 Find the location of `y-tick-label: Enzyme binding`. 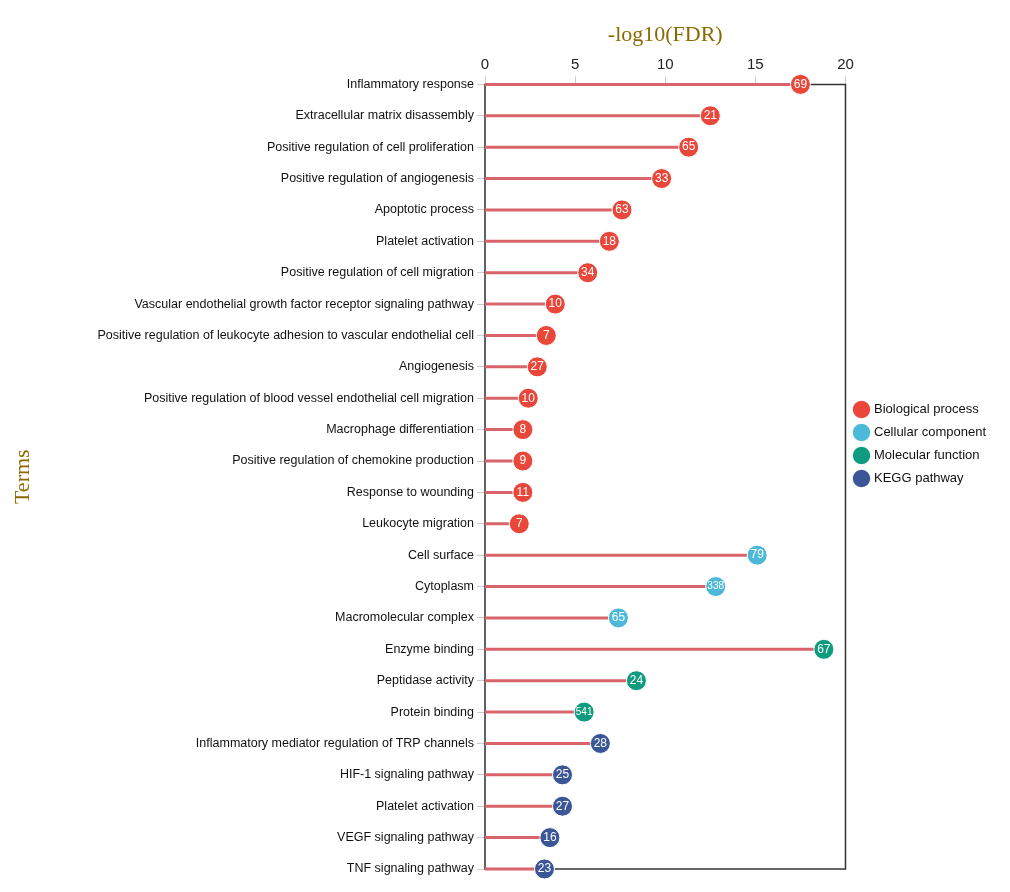

y-tick-label: Enzyme binding is located at coordinates (430, 648).